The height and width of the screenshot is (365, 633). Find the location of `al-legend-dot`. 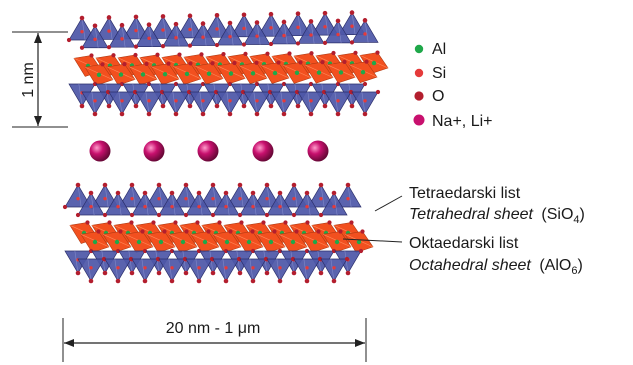

al-legend-dot is located at coordinates (419, 49).